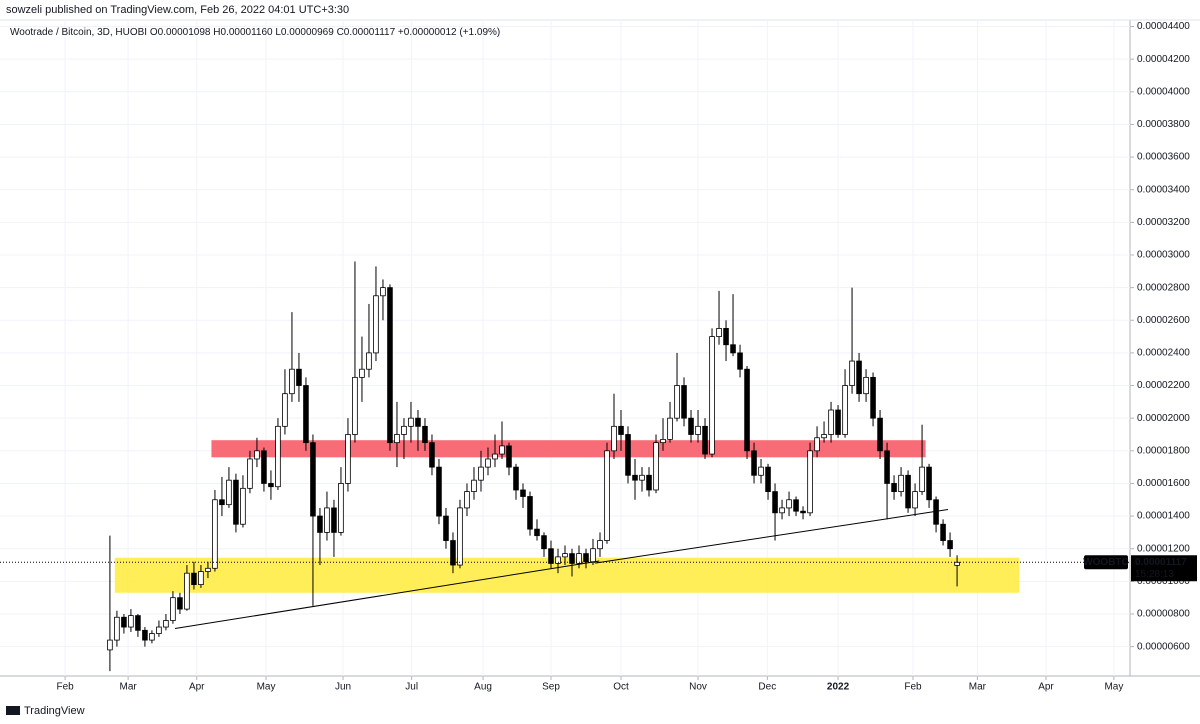 The width and height of the screenshot is (1200, 724). What do you see at coordinates (1163, 157) in the screenshot?
I see `y-tick-label: 0.00003600` at bounding box center [1163, 157].